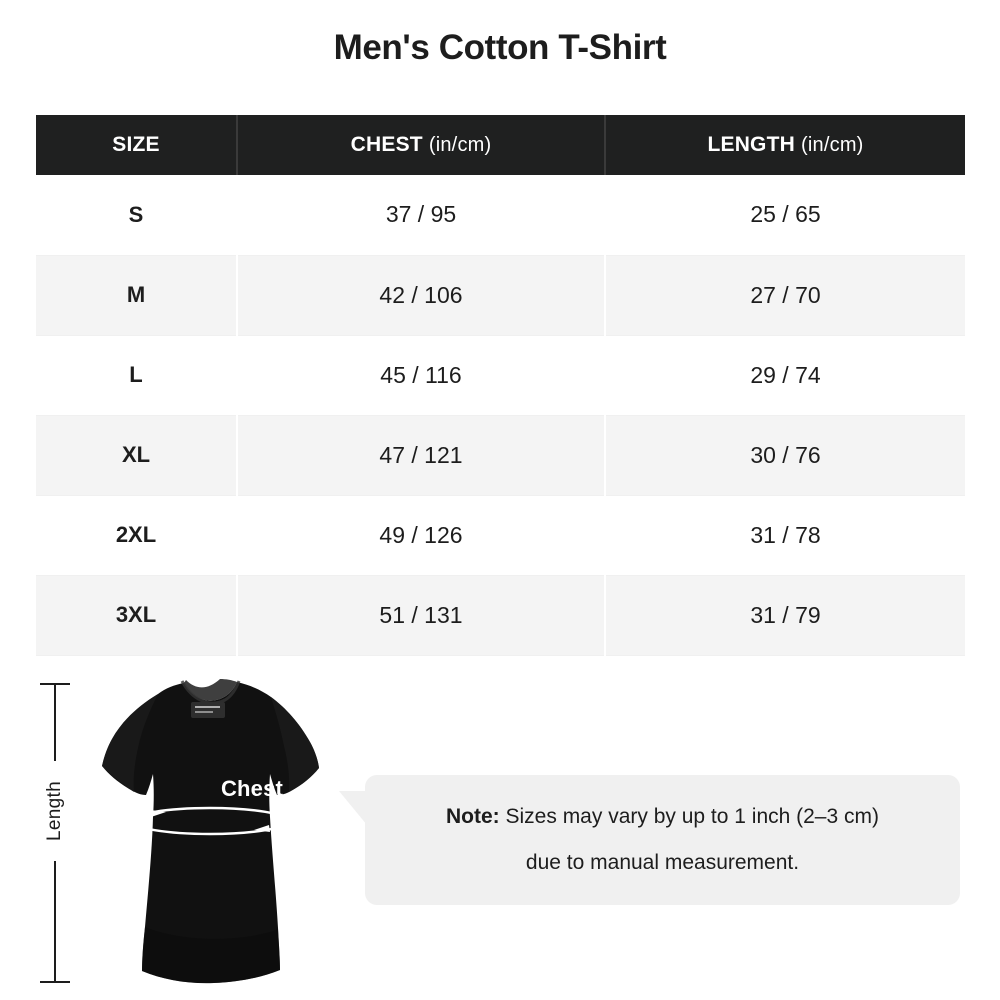  I want to click on table-header-row: SIZE CHEST (in/cm) LENGTH (in/cm), so click(500, 145).